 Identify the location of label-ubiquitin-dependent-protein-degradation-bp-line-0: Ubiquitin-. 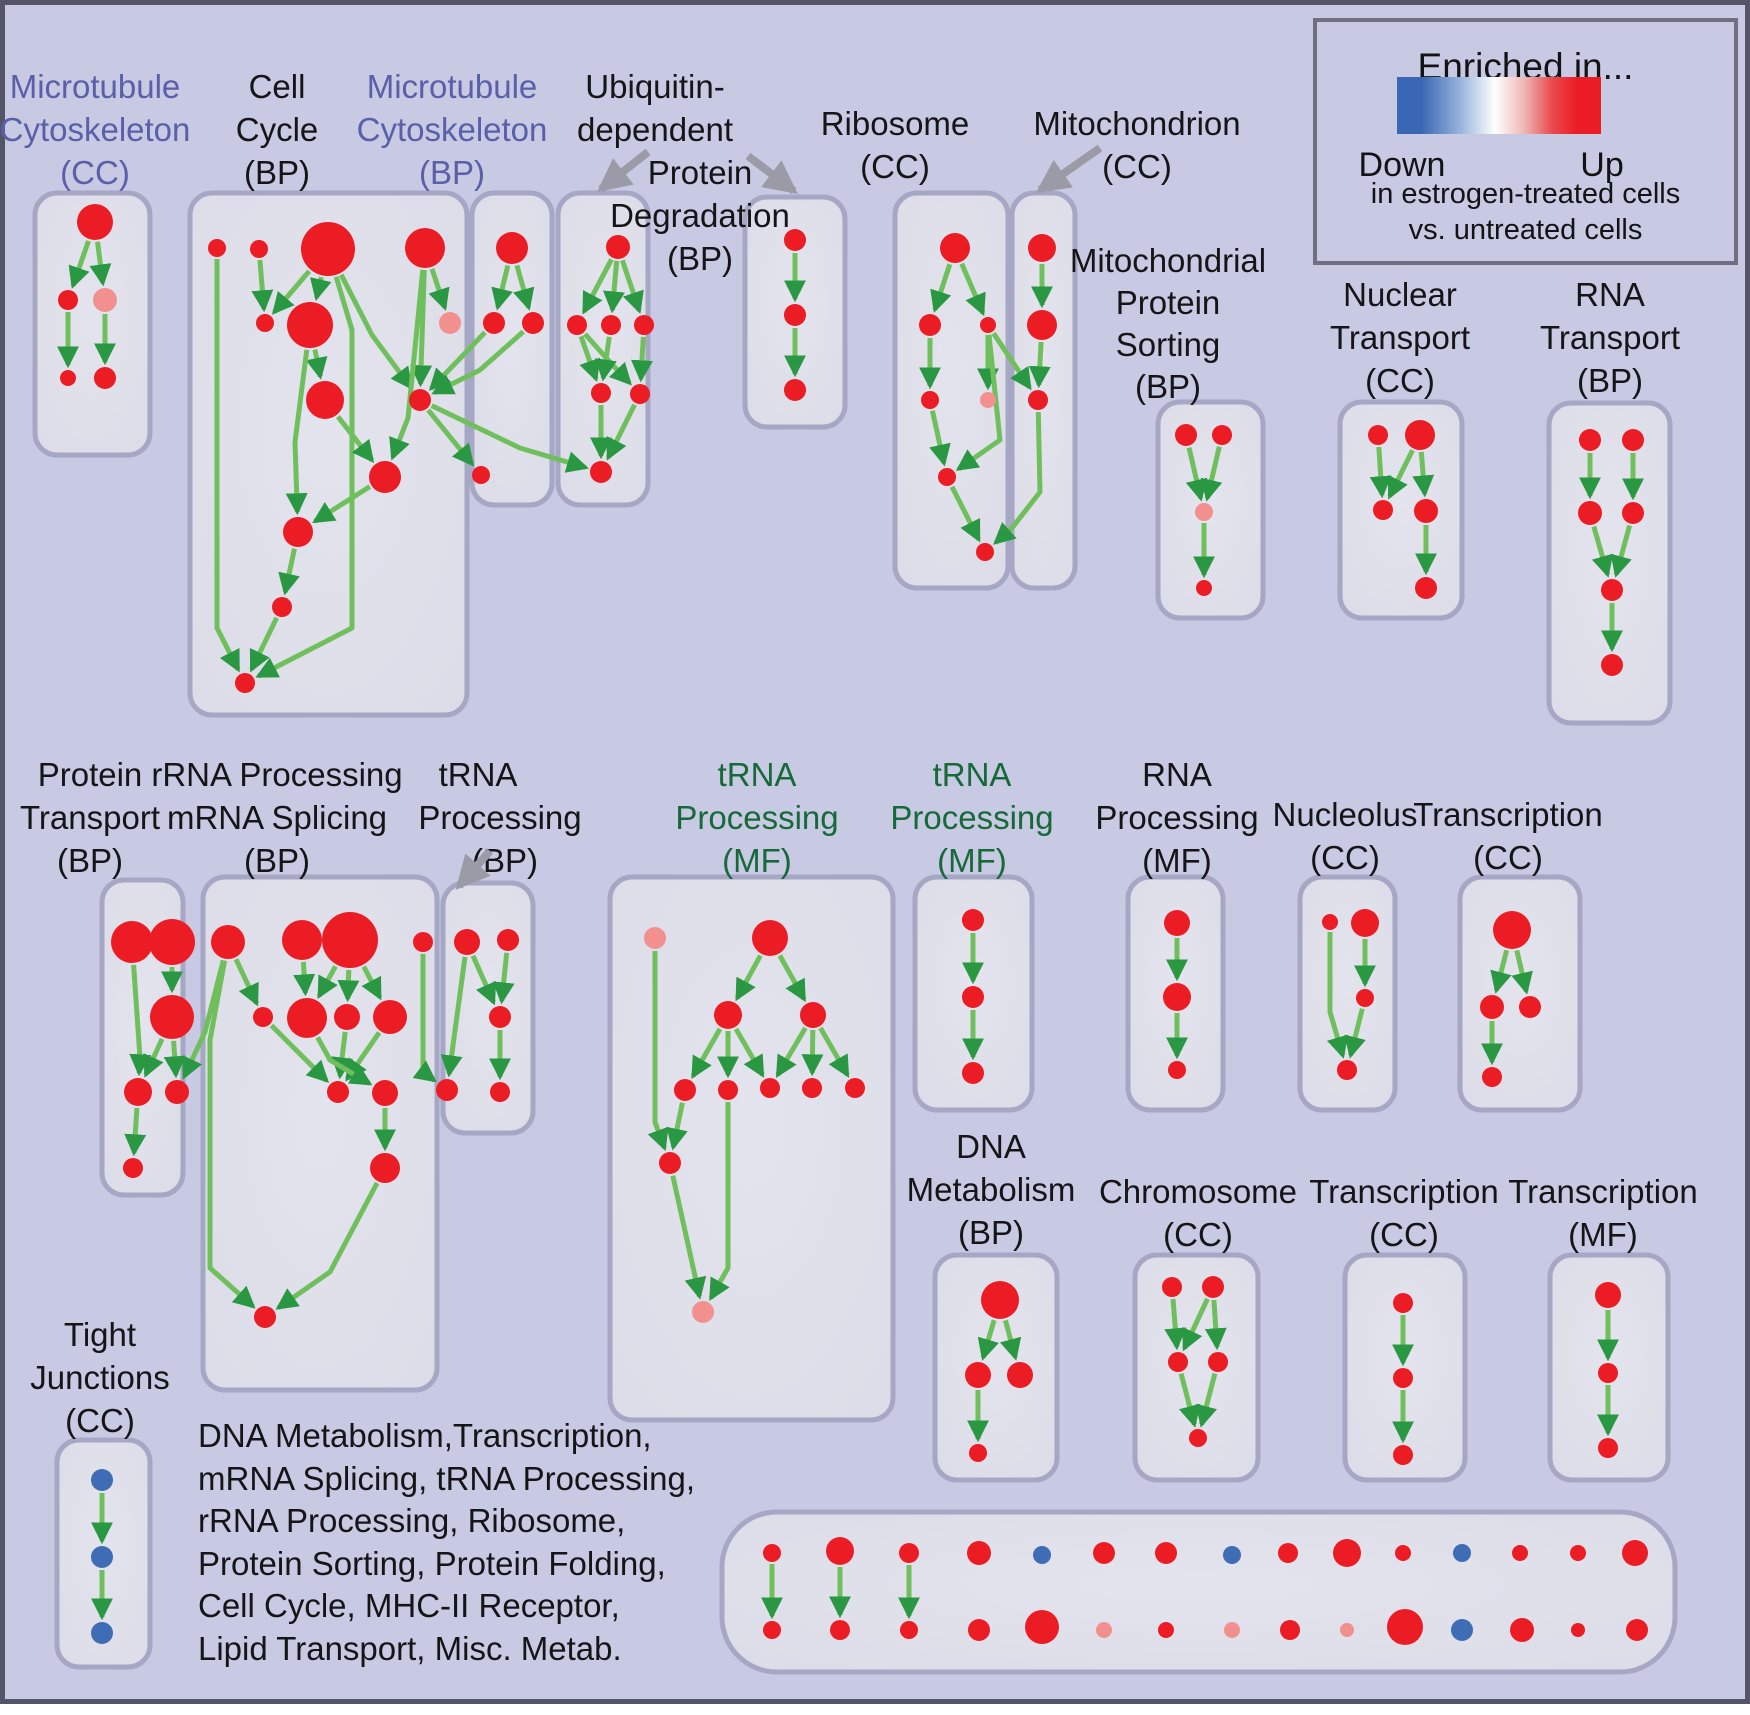
(654, 86).